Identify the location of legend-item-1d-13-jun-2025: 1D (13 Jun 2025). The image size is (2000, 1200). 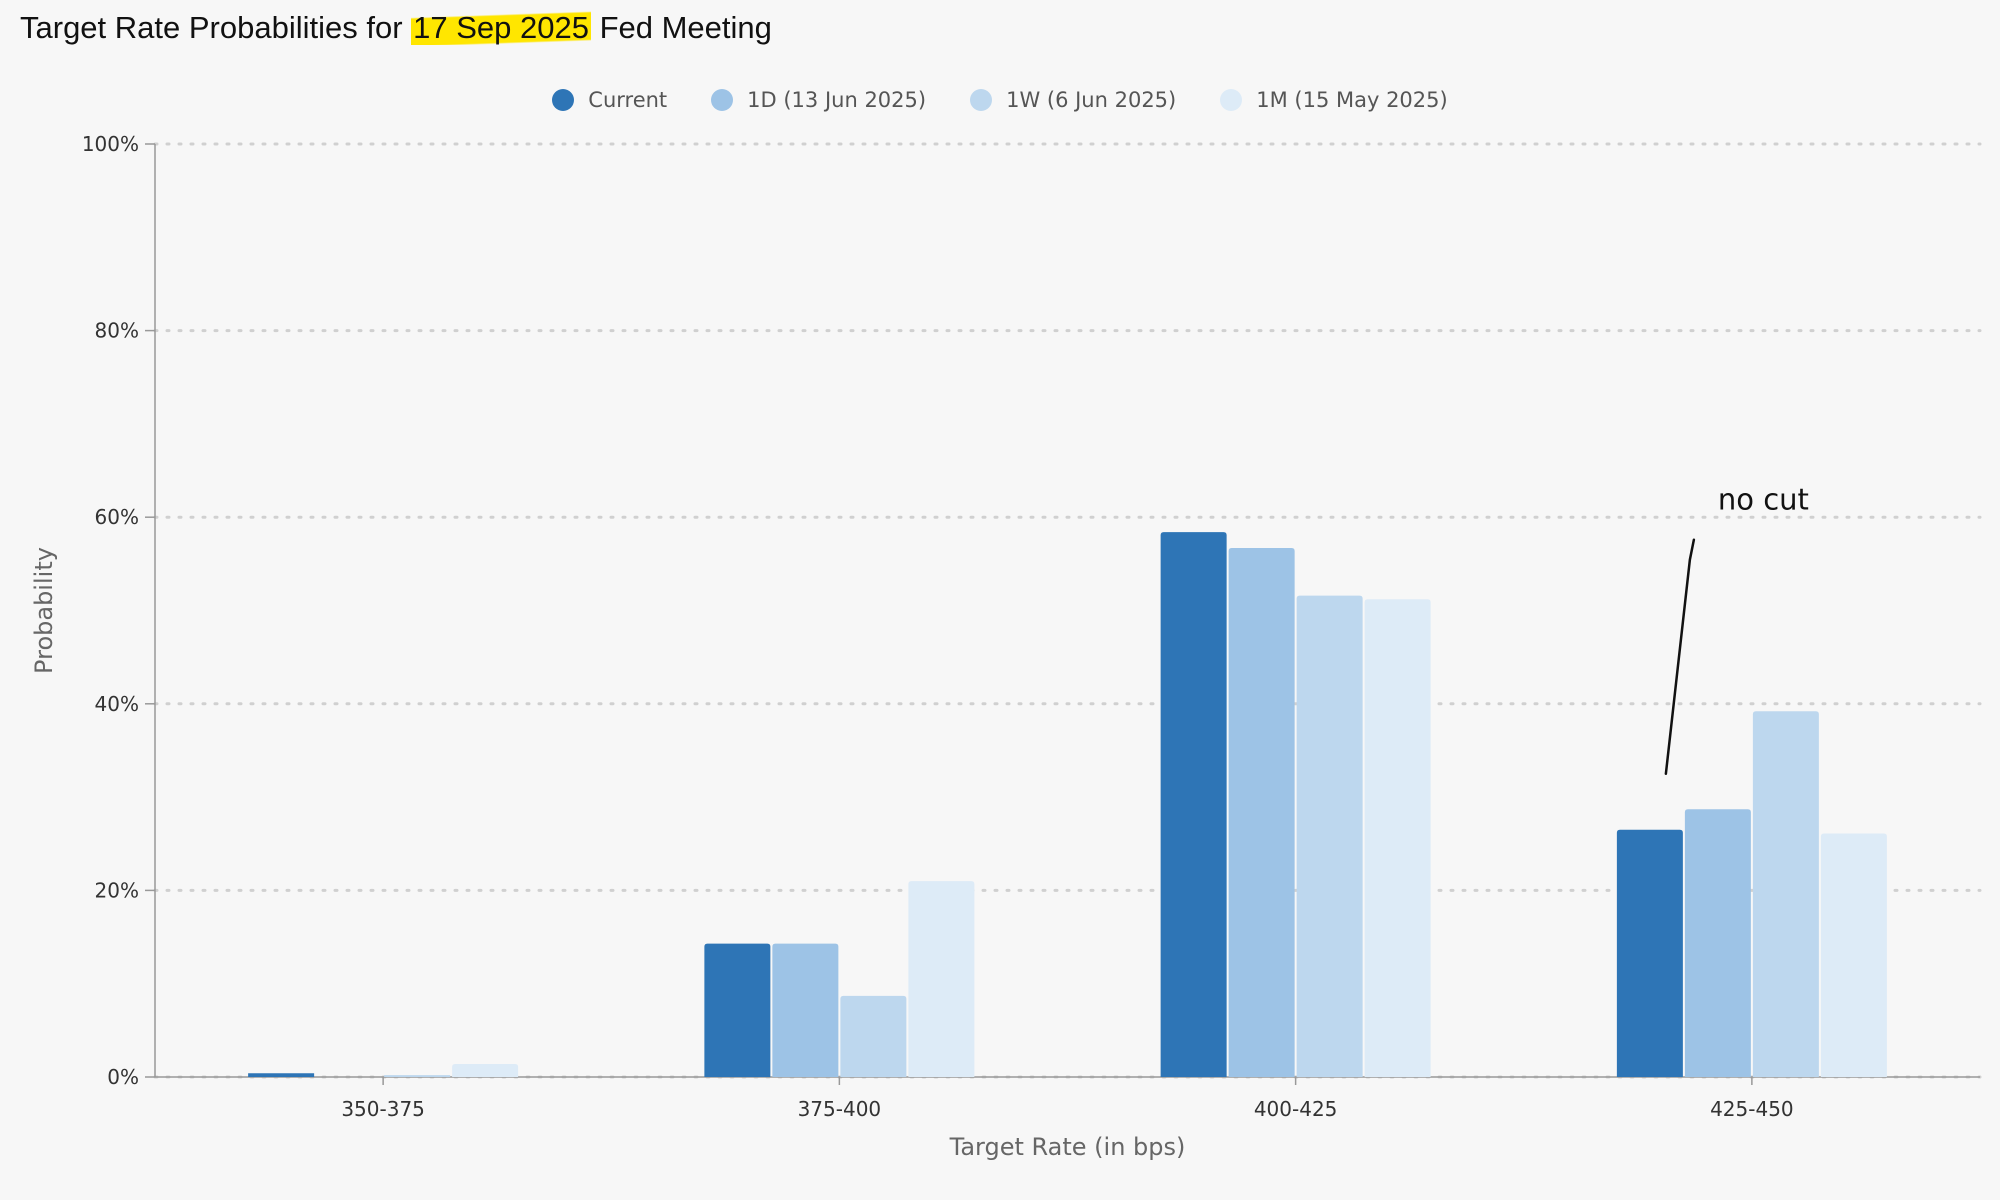
(818, 100).